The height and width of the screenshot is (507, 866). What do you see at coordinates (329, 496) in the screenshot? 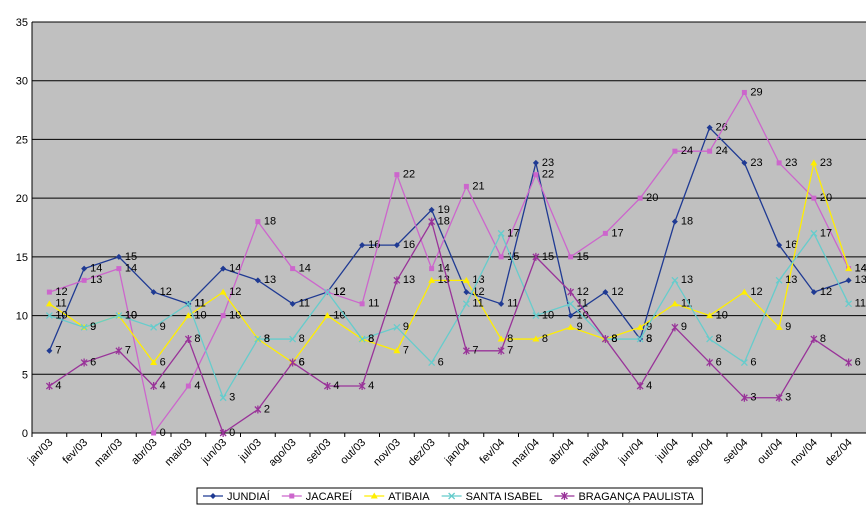
I see `legend-label: JACAREÍ` at bounding box center [329, 496].